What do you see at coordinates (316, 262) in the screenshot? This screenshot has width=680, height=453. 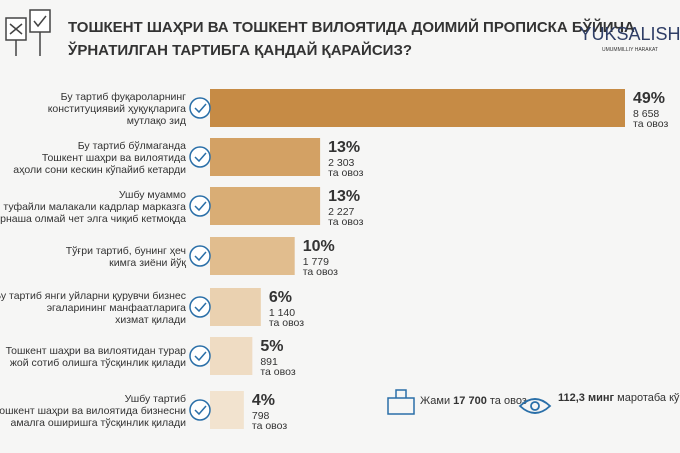 I see `vote-count: 1 779` at bounding box center [316, 262].